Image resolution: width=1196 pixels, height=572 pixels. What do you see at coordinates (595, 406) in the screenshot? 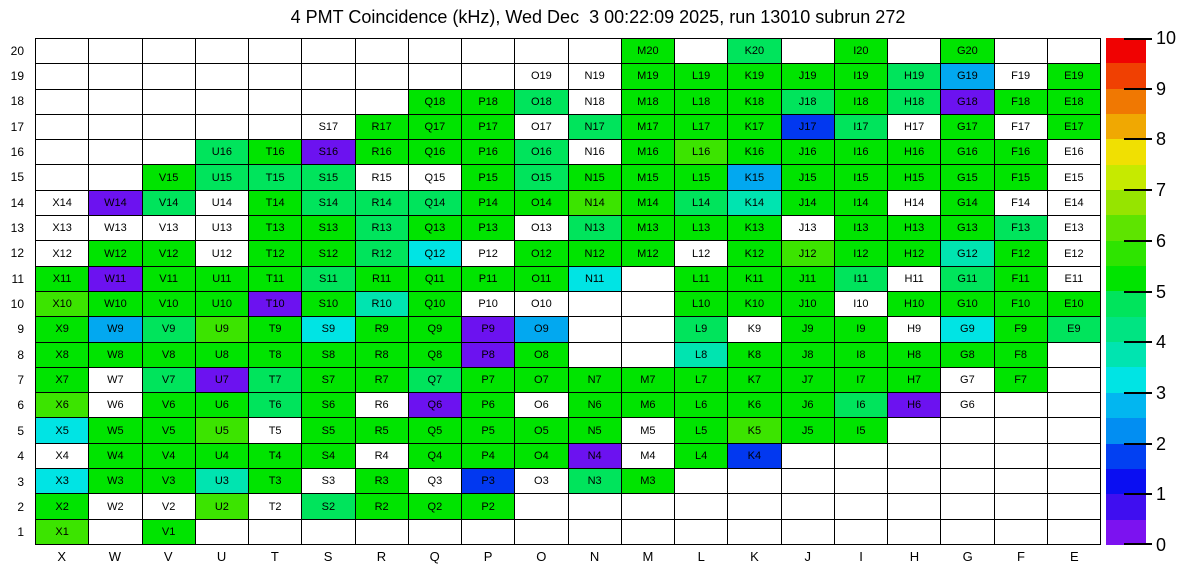
I see `heatmap-cell: N6` at bounding box center [595, 406].